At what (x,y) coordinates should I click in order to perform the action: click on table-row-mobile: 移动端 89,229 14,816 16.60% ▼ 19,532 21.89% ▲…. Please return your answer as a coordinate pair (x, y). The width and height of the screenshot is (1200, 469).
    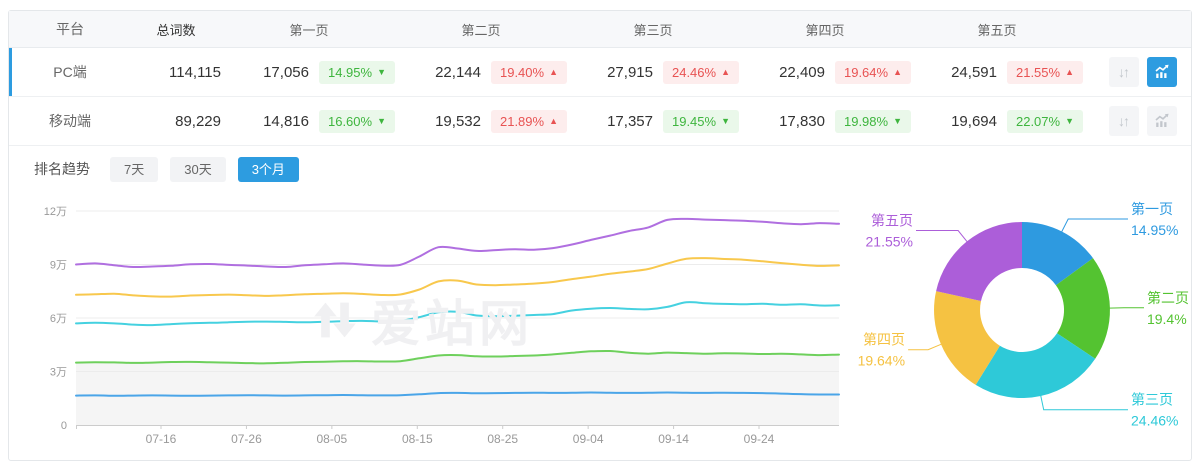
    Looking at the image, I should click on (600, 121).